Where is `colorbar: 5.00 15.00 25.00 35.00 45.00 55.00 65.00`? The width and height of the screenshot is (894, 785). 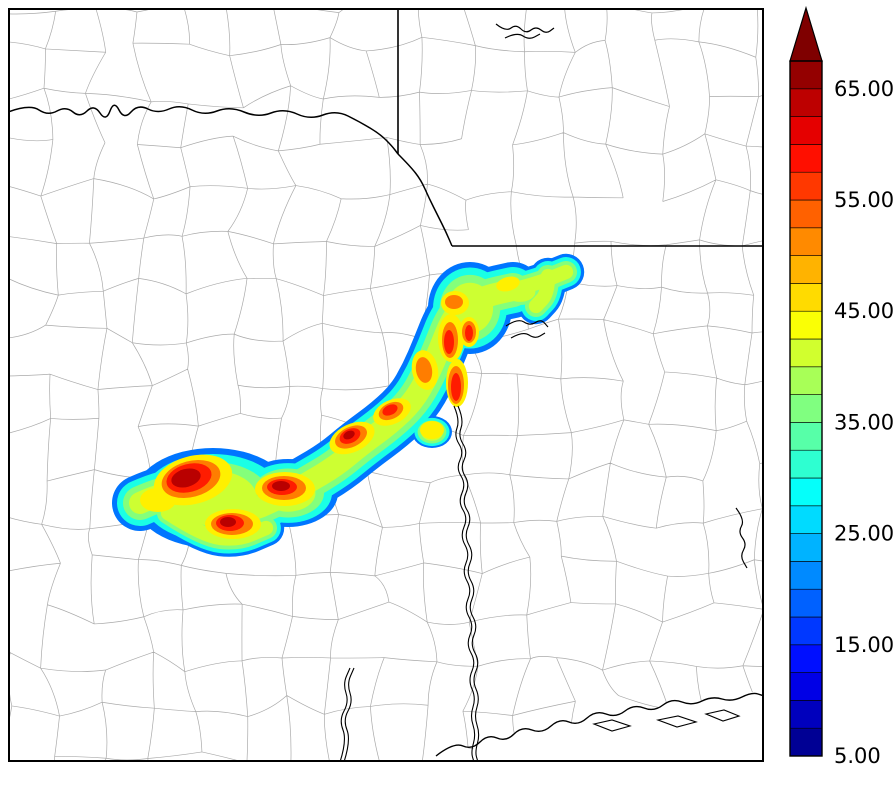
colorbar: 5.00 15.00 25.00 35.00 45.00 55.00 65.00 is located at coordinates (841, 386).